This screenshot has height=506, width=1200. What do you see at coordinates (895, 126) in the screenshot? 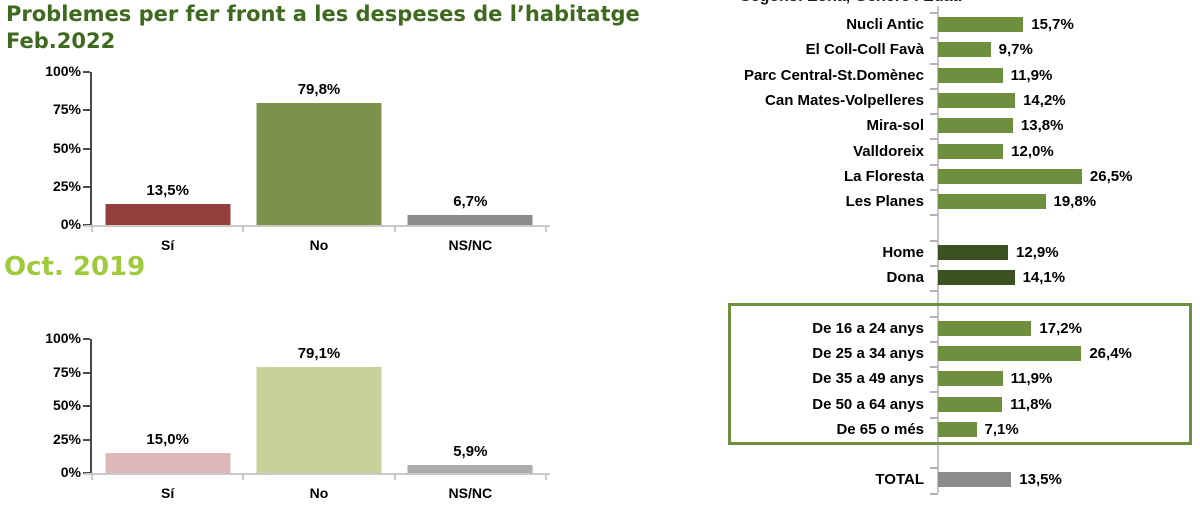
I see `segments-row-label: Mira-sol` at bounding box center [895, 126].